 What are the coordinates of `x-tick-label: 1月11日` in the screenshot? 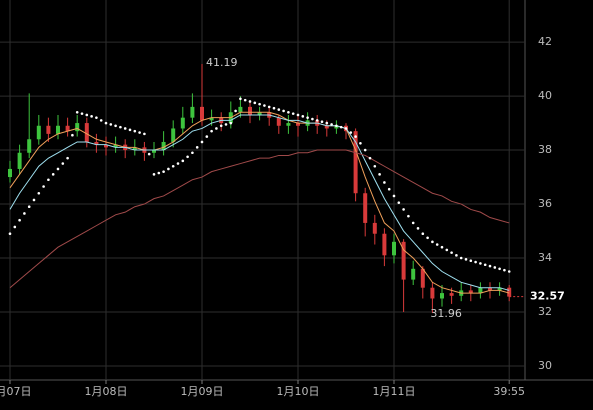 It's located at (394, 391).